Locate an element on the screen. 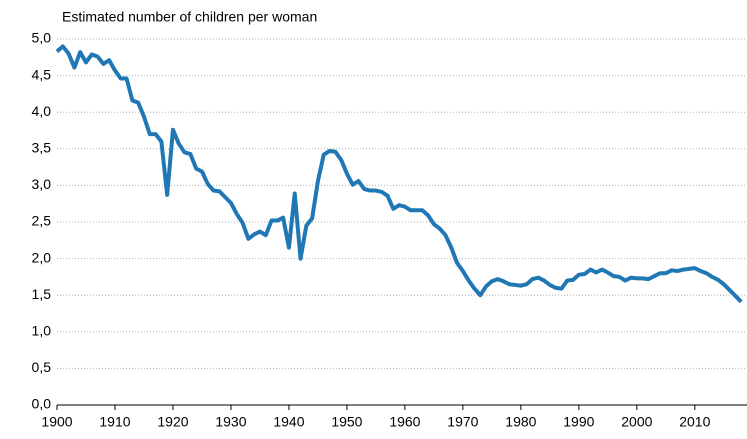  y-tick-label: 5,0 is located at coordinates (42, 38).